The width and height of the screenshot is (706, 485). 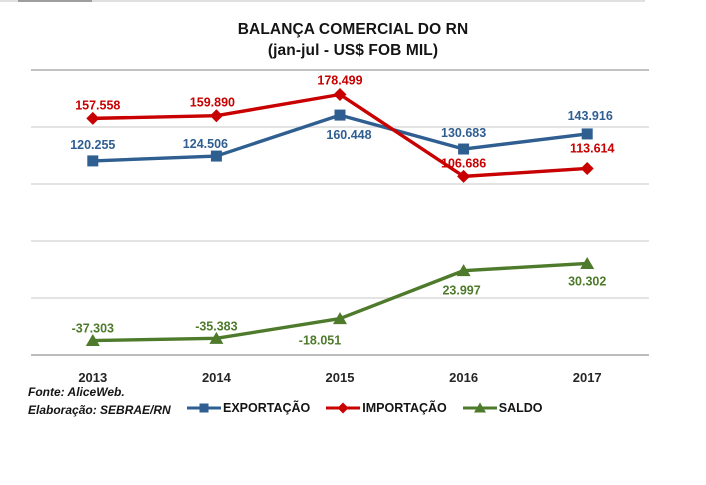 I want to click on saldo-data-label: -35.383, so click(x=216, y=326).